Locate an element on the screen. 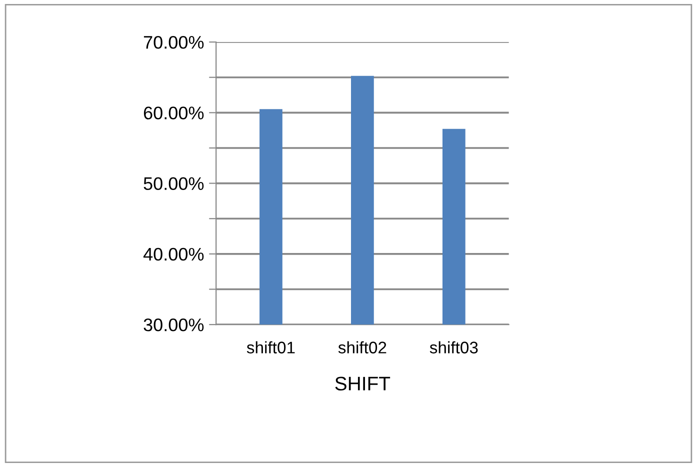 The height and width of the screenshot is (467, 697). y-tick-label: 70.00% is located at coordinates (174, 42).